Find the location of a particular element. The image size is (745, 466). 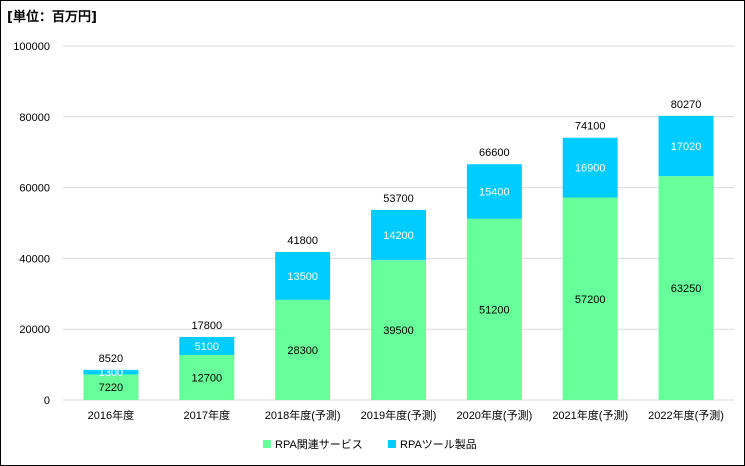

y-tick-label: 60000 is located at coordinates (34, 189).